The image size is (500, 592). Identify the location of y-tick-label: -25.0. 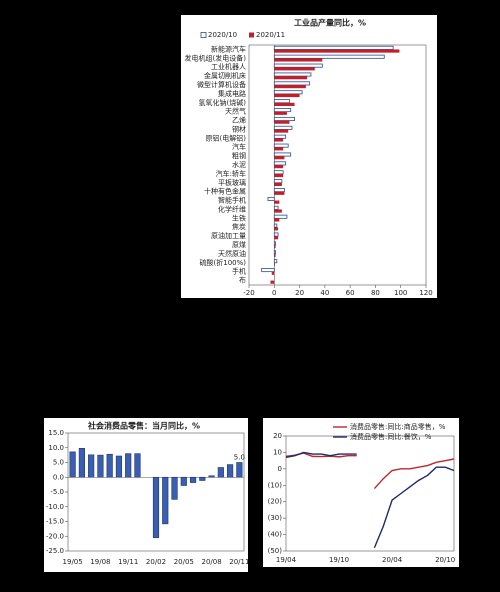
(55, 551).